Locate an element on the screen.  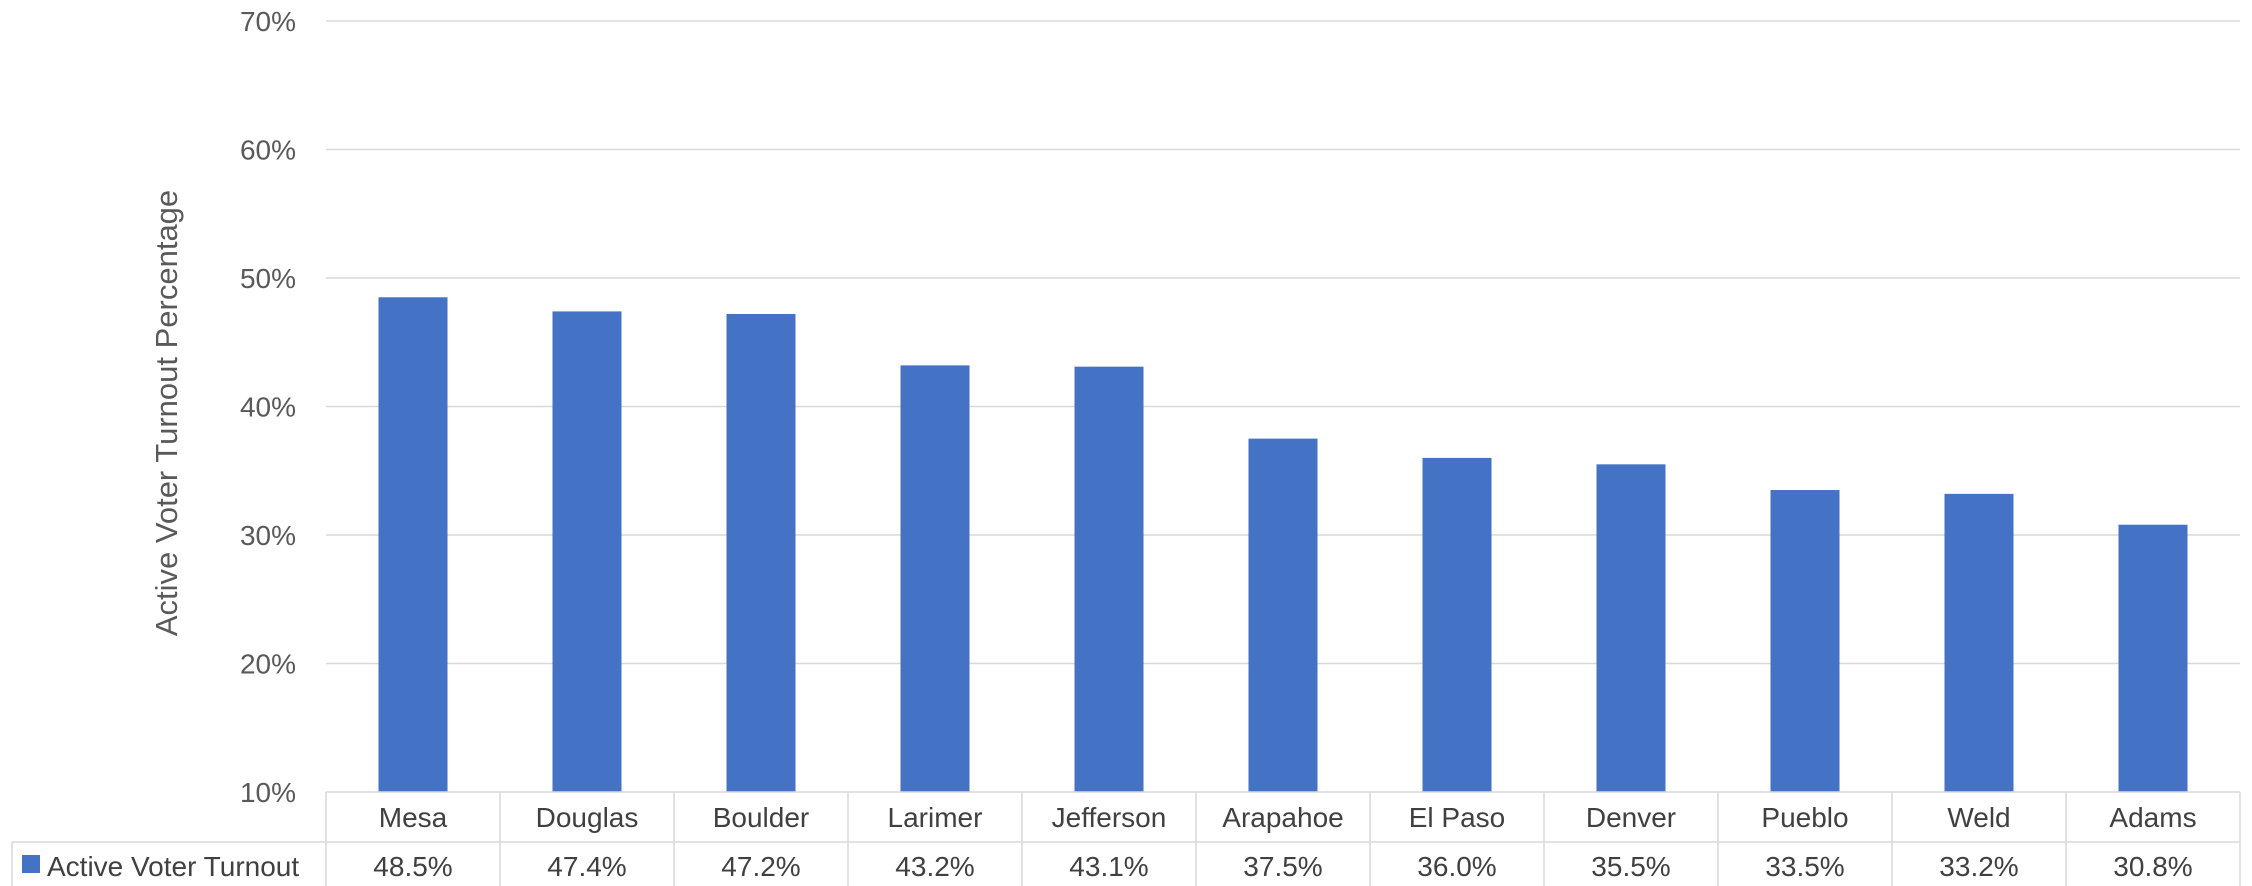
data-table-value: 47.2% is located at coordinates (760, 866).